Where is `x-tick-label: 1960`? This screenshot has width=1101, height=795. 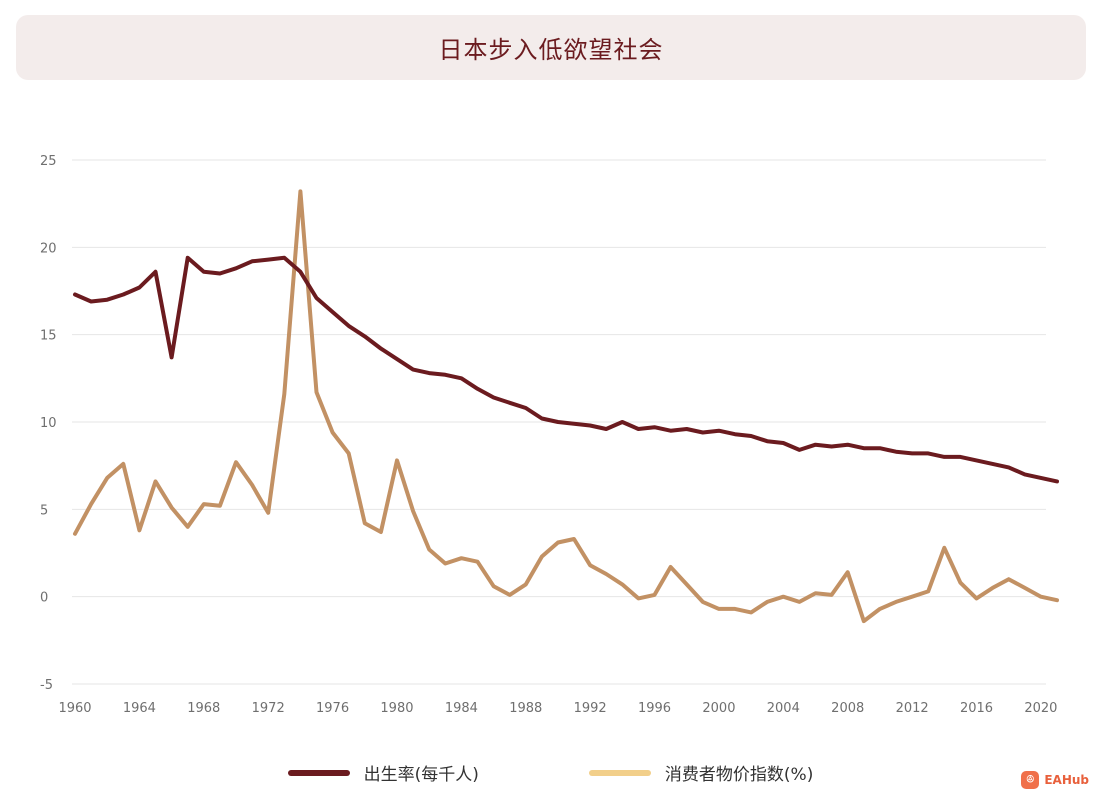
x-tick-label: 1960 is located at coordinates (74, 708).